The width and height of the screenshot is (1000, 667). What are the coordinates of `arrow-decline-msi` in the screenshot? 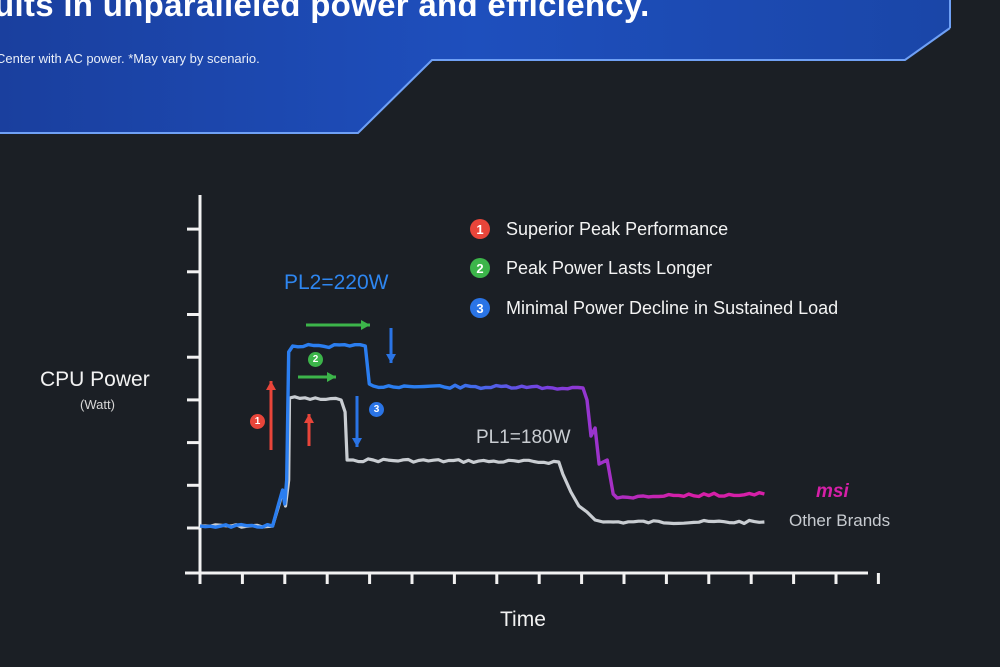 It's located at (391, 345).